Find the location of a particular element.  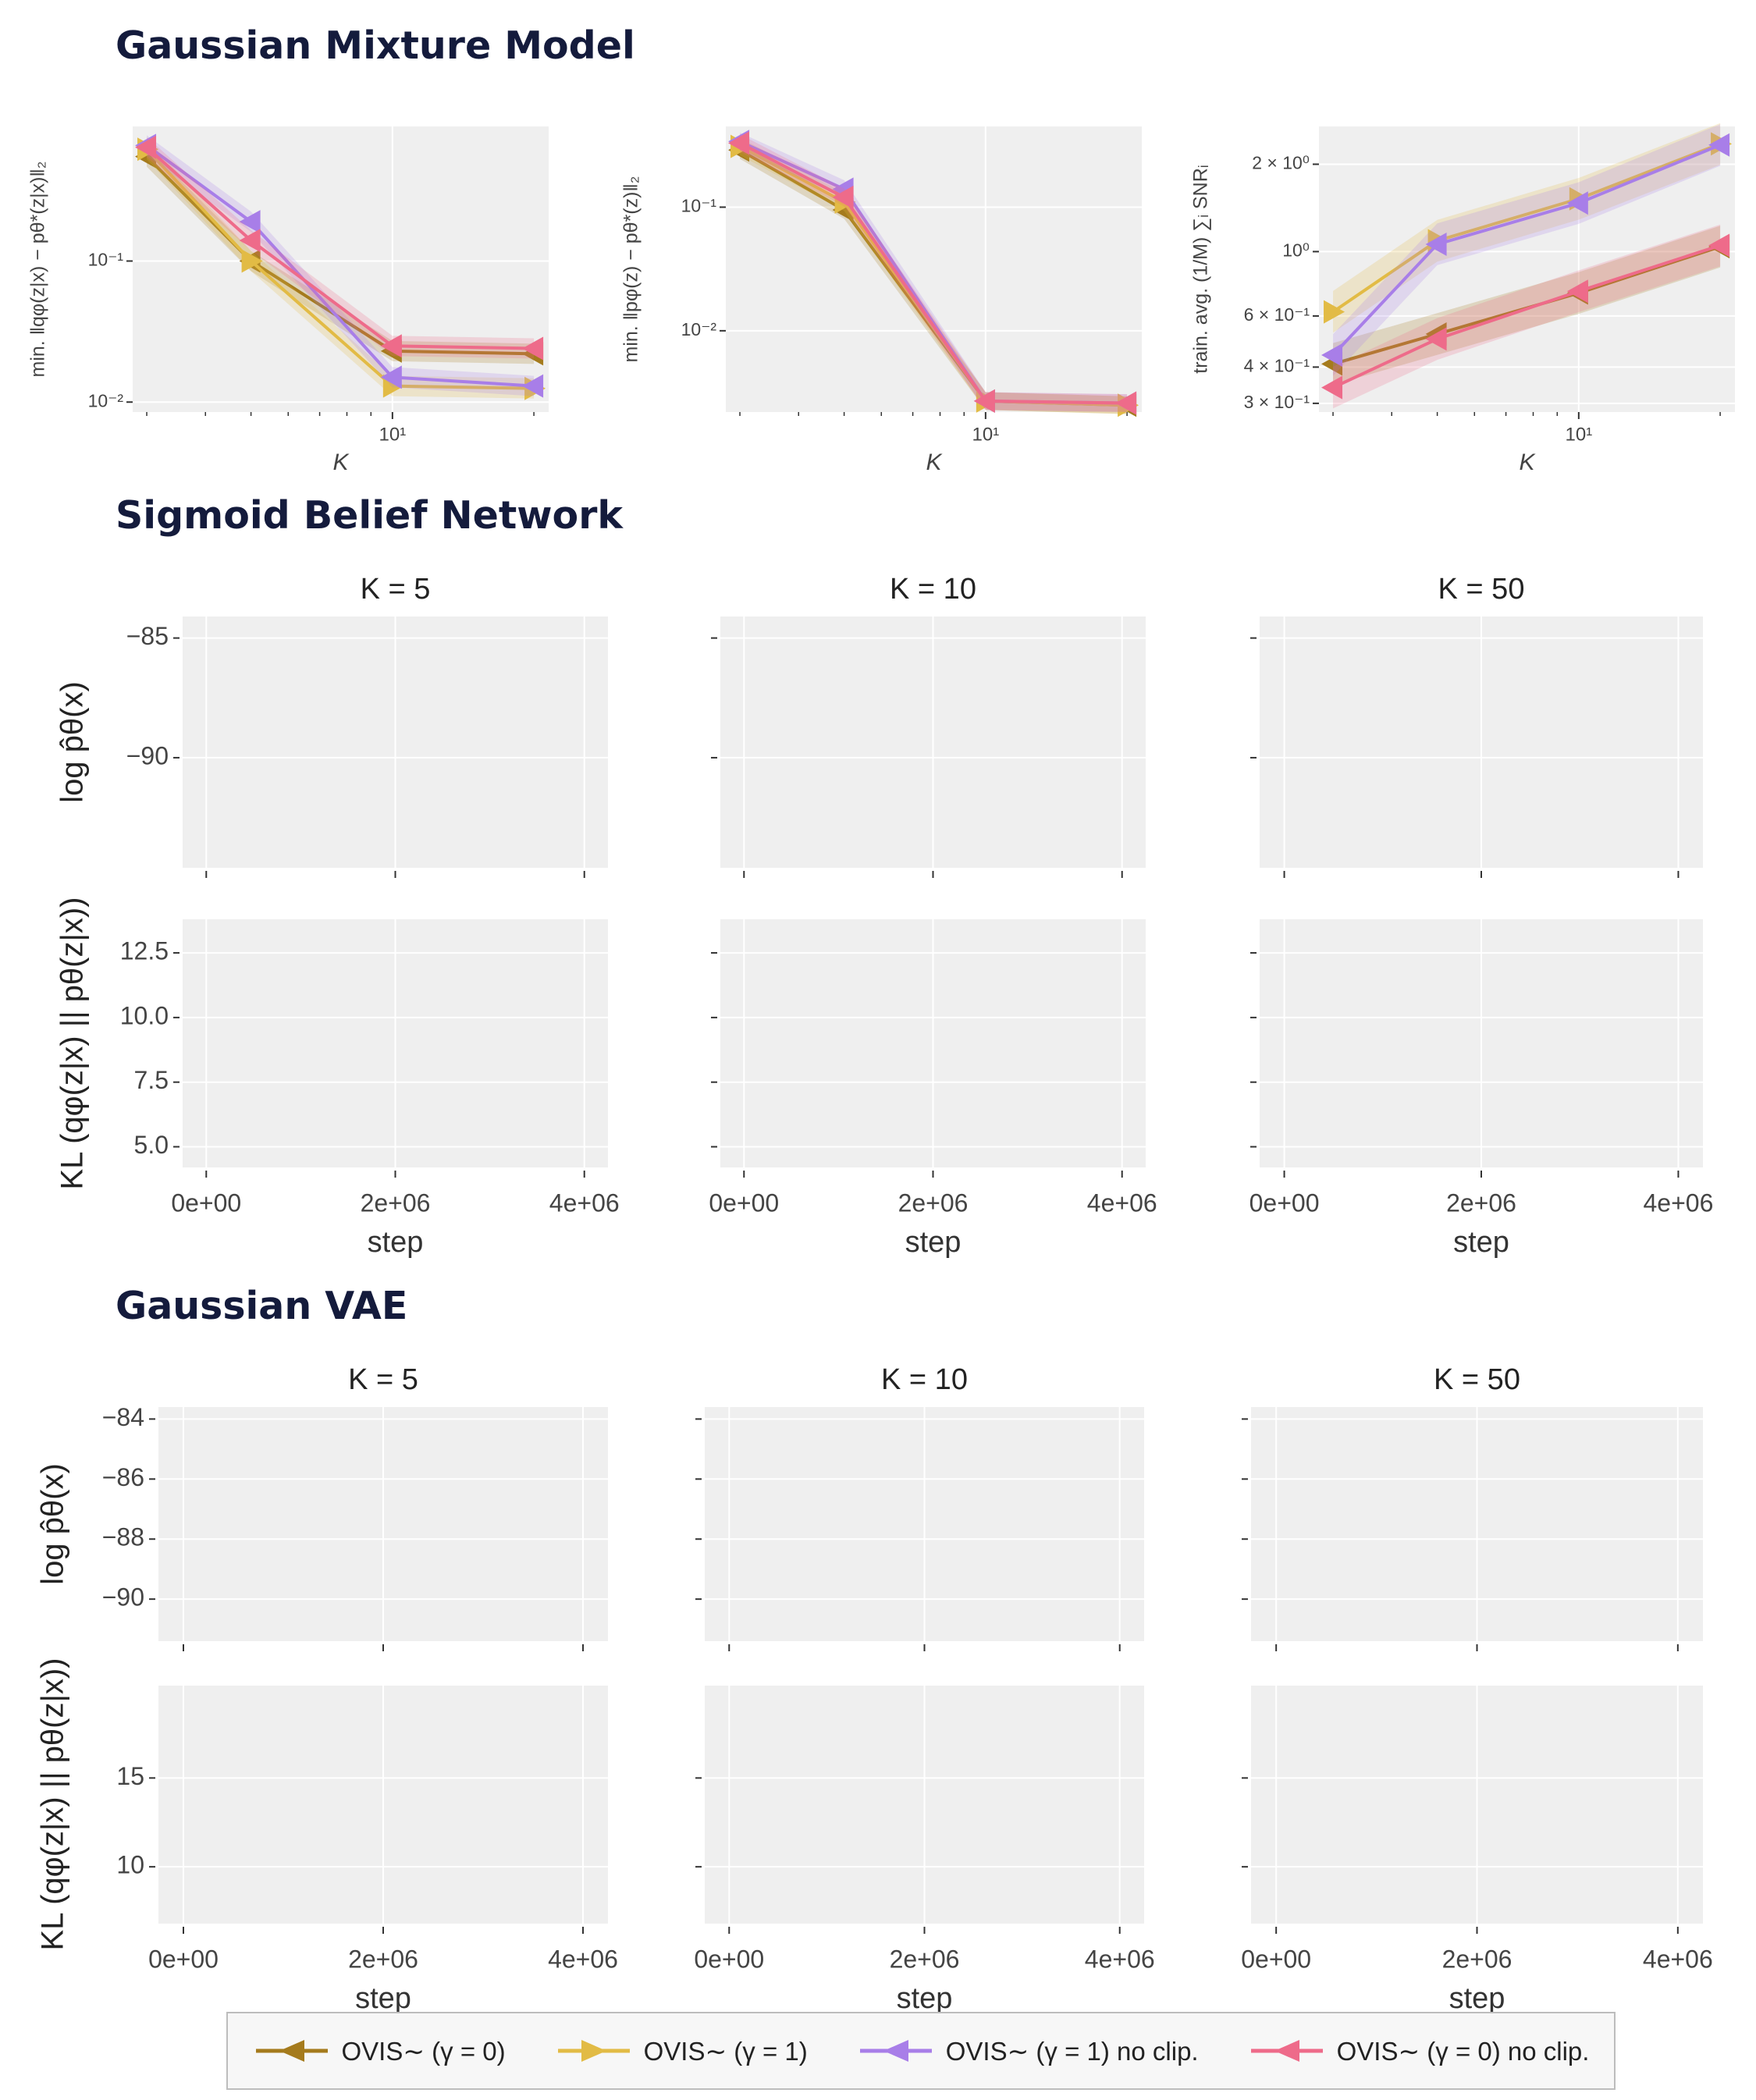

vae-ylabel-kl: KL (qφ(z|x) || pθ(z|x)) is located at coordinates (53, 1804).